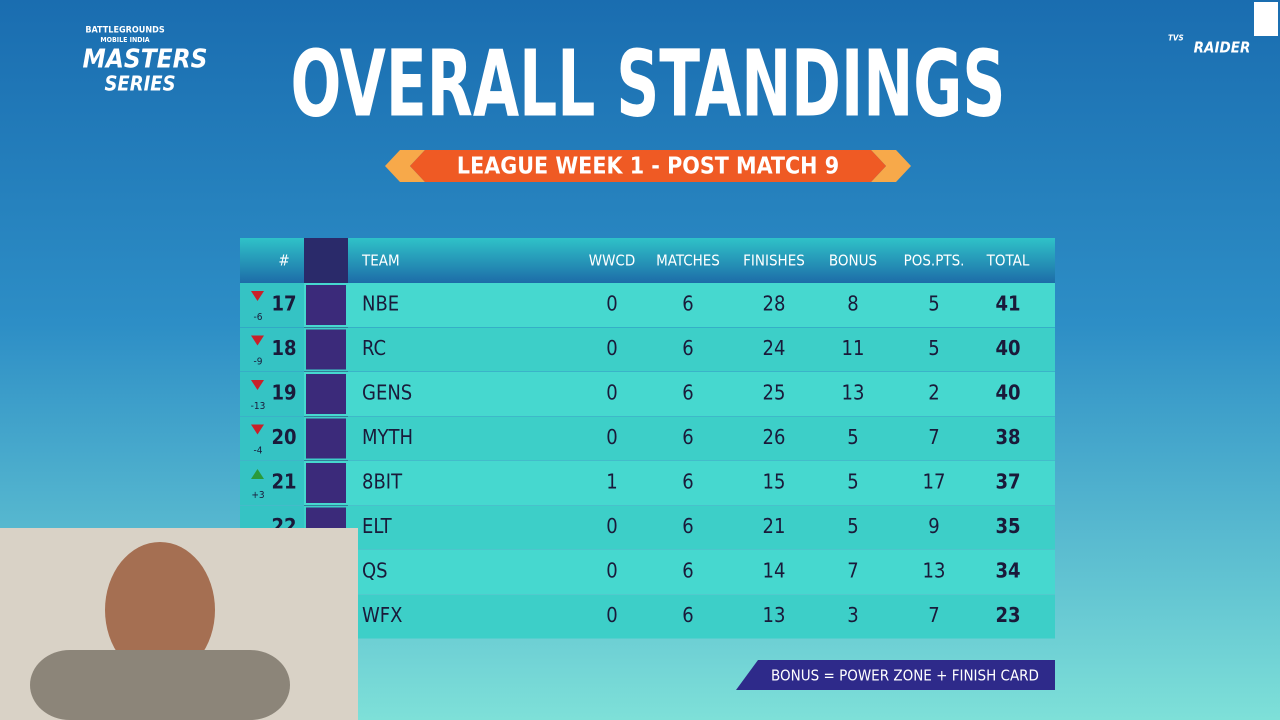 The height and width of the screenshot is (720, 1280). What do you see at coordinates (852, 304) in the screenshot?
I see `stat-cell: 8` at bounding box center [852, 304].